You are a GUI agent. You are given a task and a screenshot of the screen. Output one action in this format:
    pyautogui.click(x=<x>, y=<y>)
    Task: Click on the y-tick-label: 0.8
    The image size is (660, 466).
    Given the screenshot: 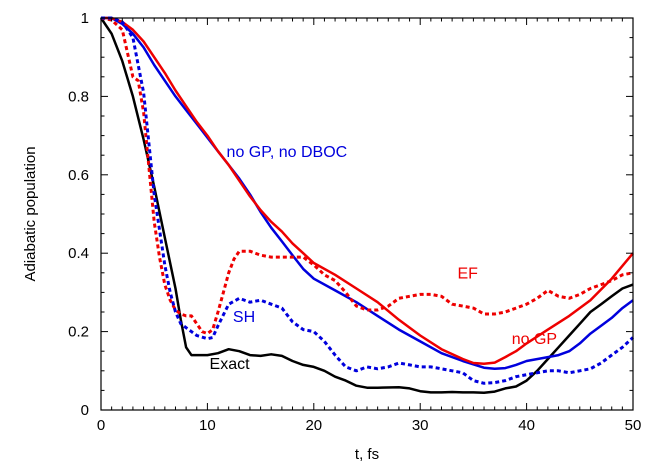 What is the action you would take?
    pyautogui.click(x=78, y=96)
    